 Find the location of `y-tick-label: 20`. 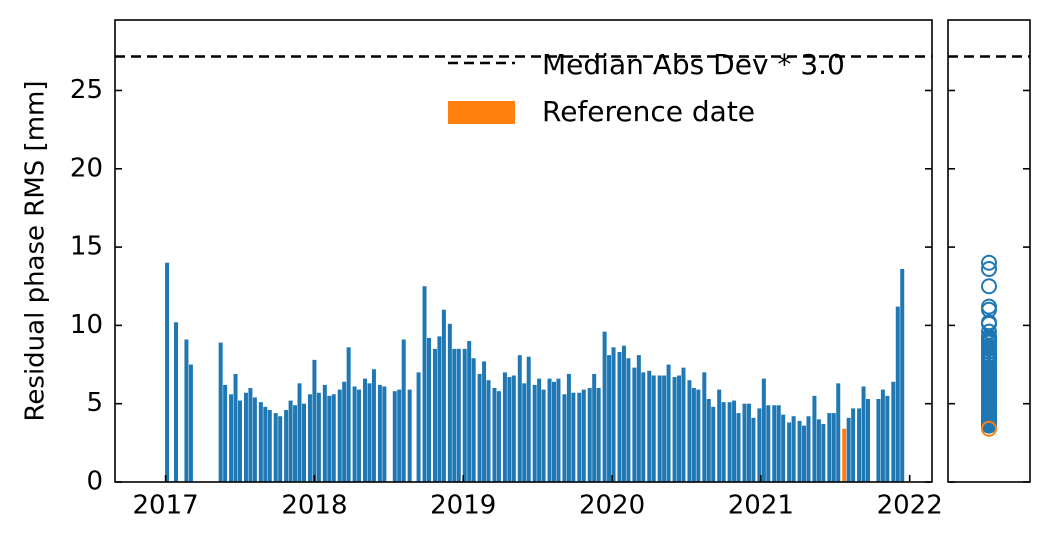

y-tick-label: 20 is located at coordinates (86, 168).